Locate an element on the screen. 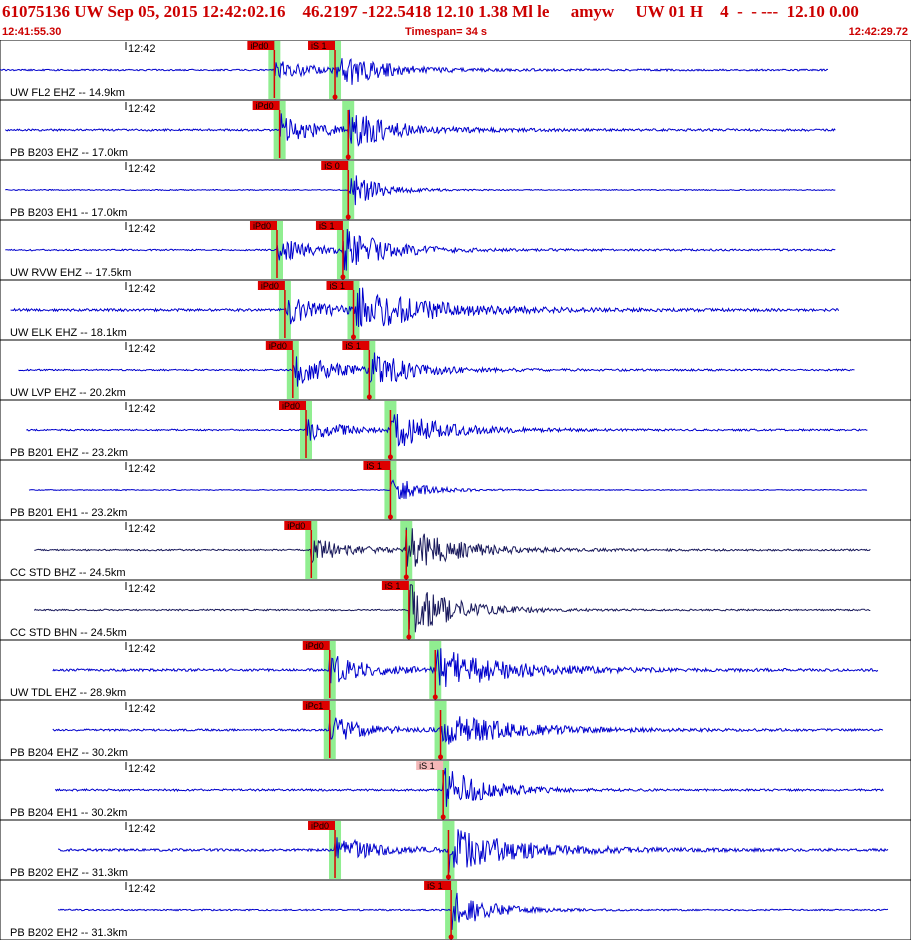 This screenshot has width=911, height=940. trace-panel: 12:42 iPd0 iS 1 UW LVP EHZ -- 20.2km is located at coordinates (455, 370).